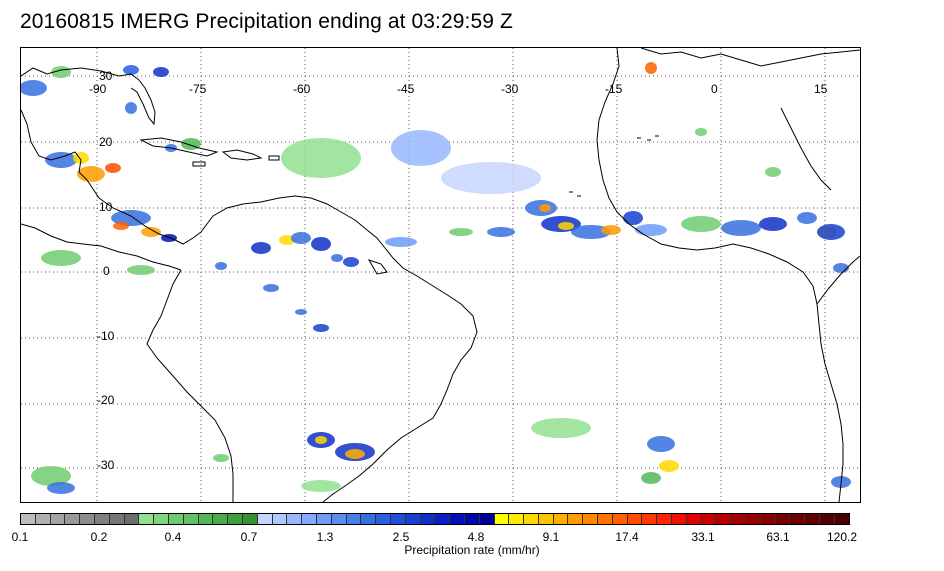 Image resolution: width=944 pixels, height=571 pixels. I want to click on colorbar, so click(435, 519).